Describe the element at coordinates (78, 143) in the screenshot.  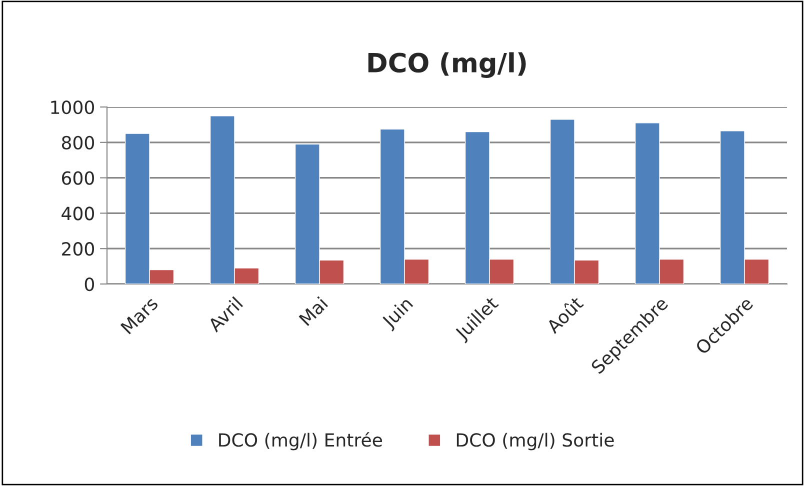
I see `y-tick-label: 800` at that location.